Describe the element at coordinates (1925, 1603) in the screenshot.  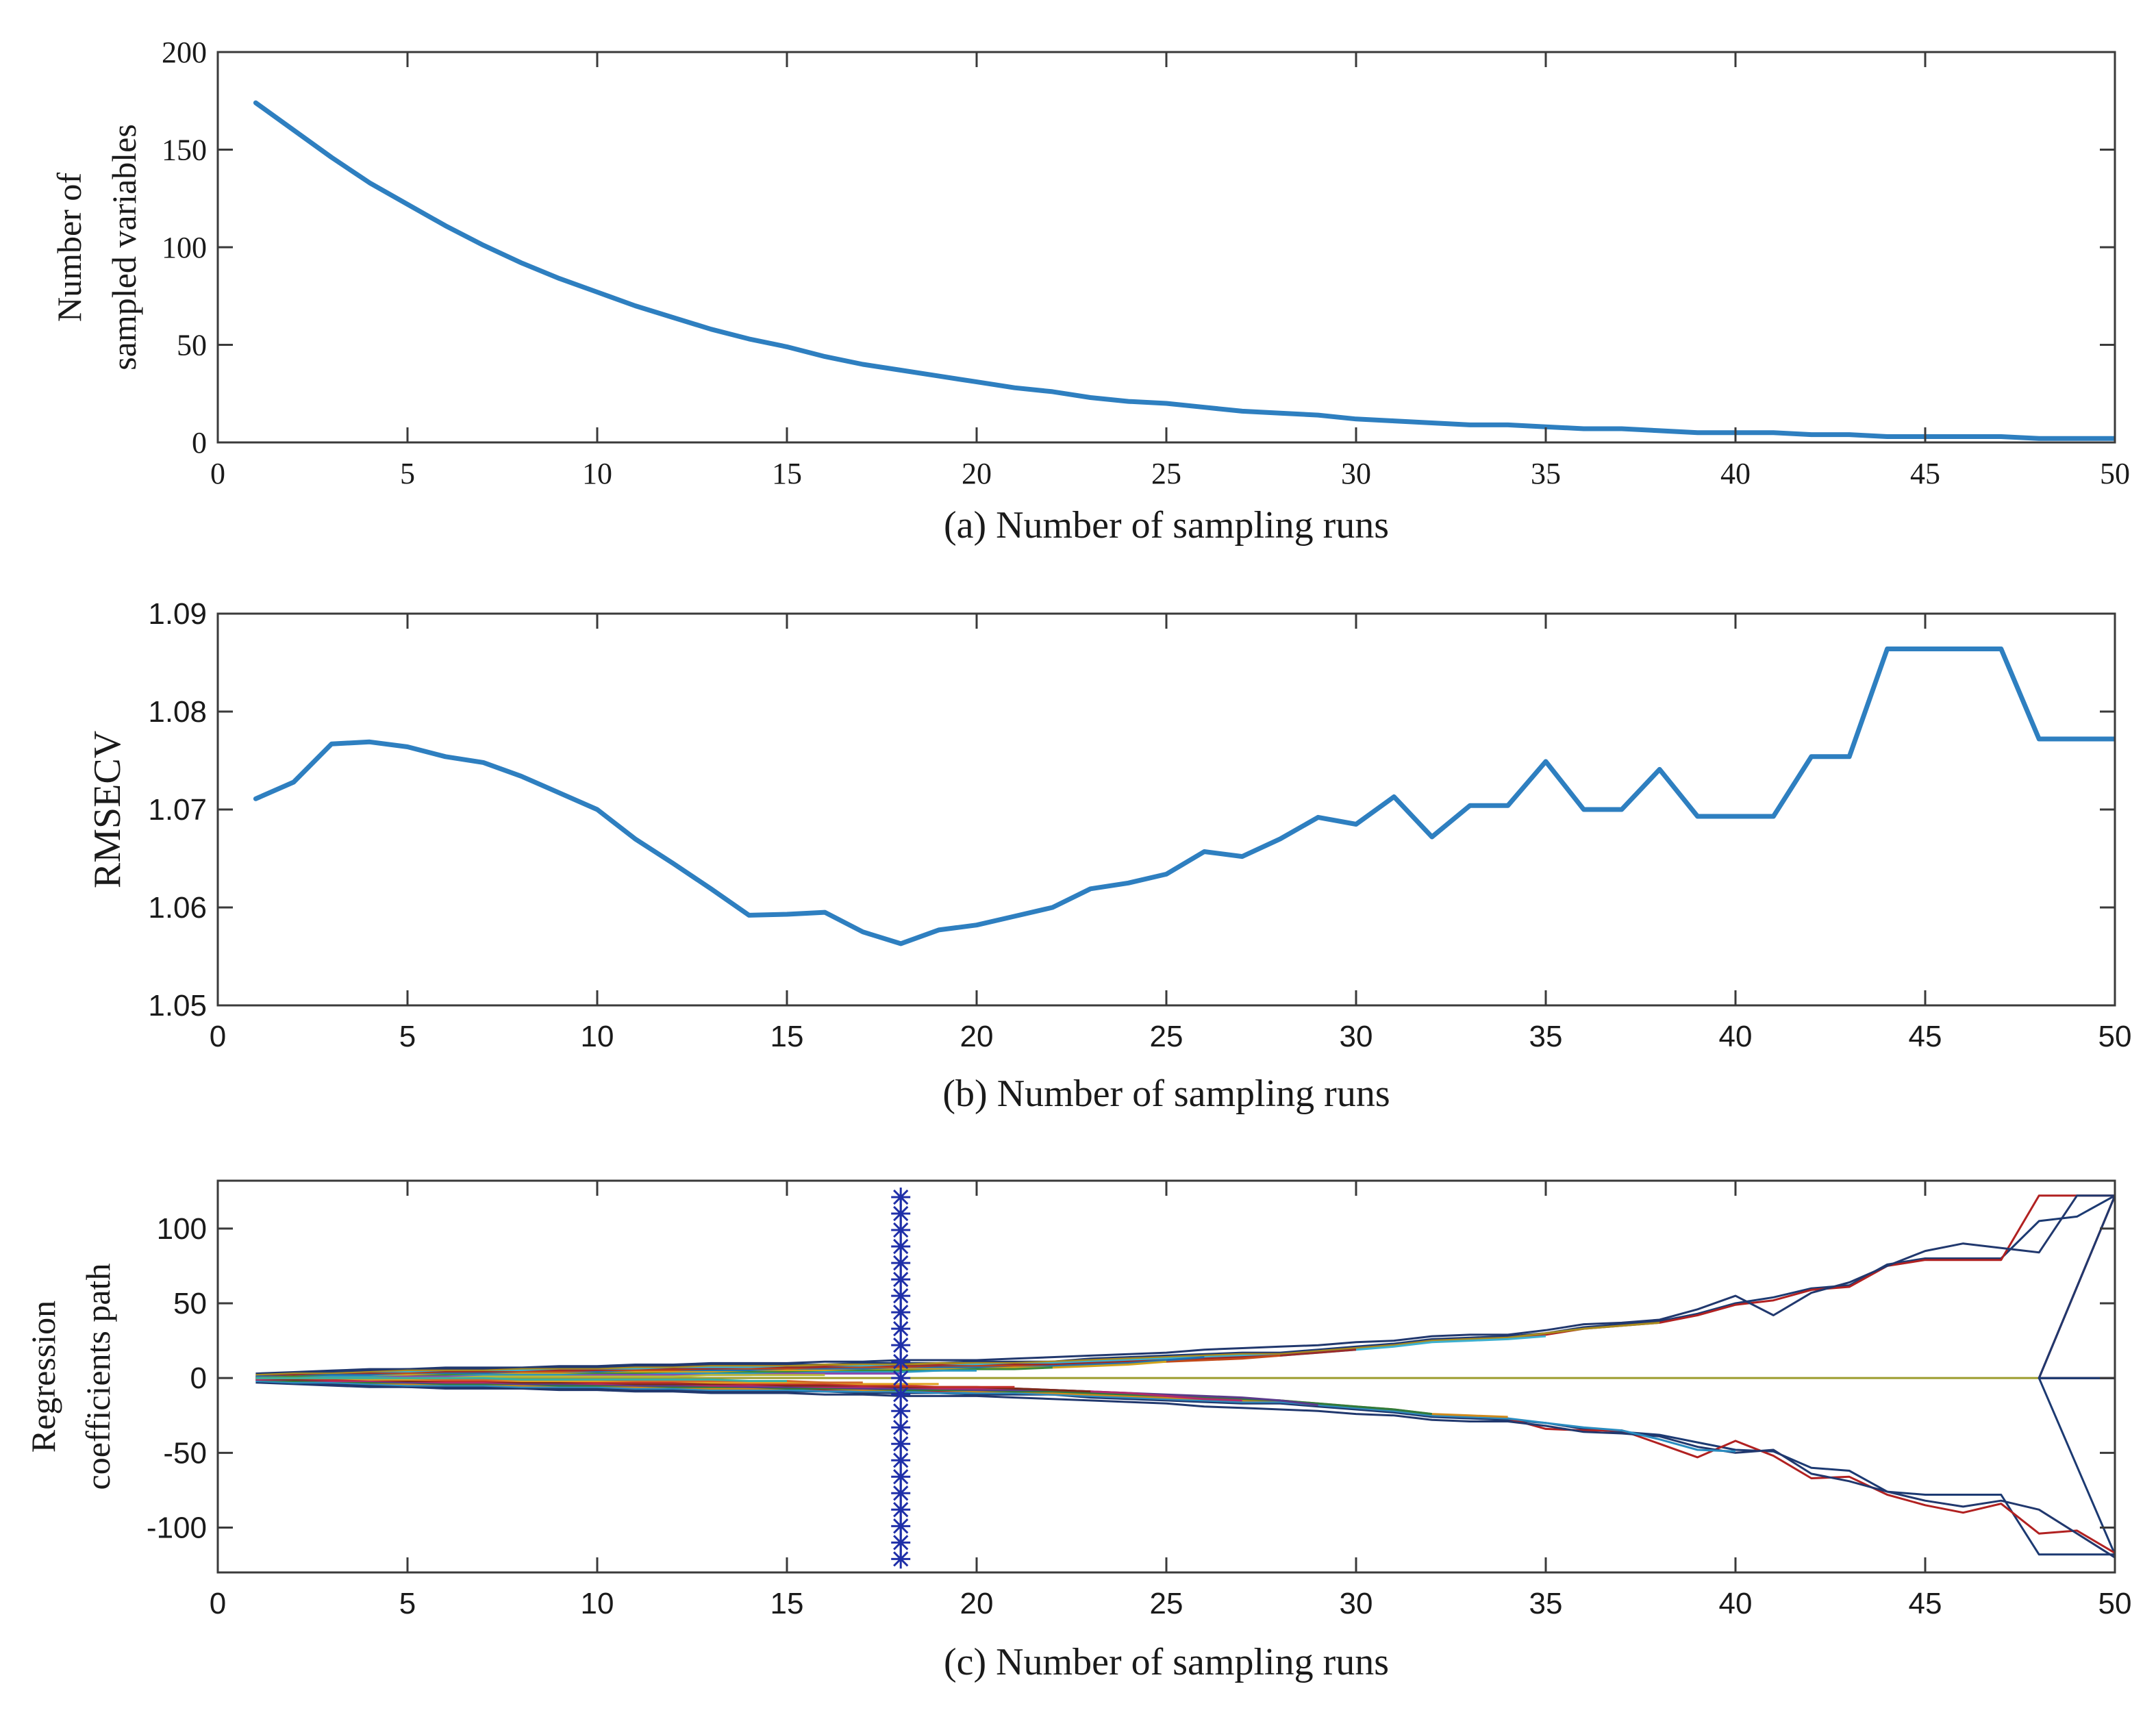
I see `panel-c-xtick-label: 45` at that location.